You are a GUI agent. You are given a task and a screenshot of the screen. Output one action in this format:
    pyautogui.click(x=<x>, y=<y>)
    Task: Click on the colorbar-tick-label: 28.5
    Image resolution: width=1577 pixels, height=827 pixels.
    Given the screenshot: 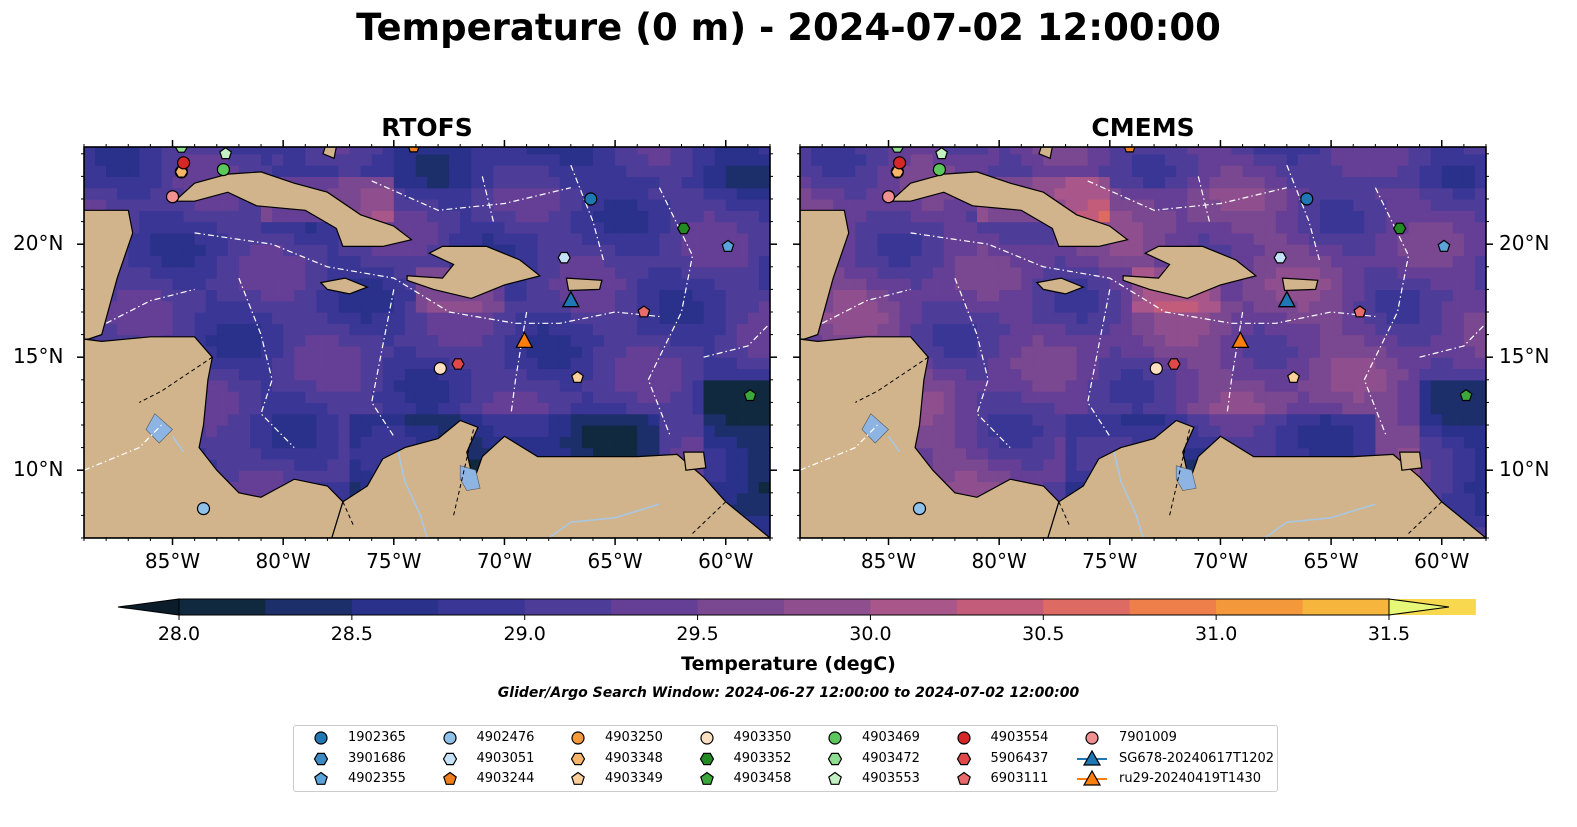 What is the action you would take?
    pyautogui.click(x=351, y=634)
    